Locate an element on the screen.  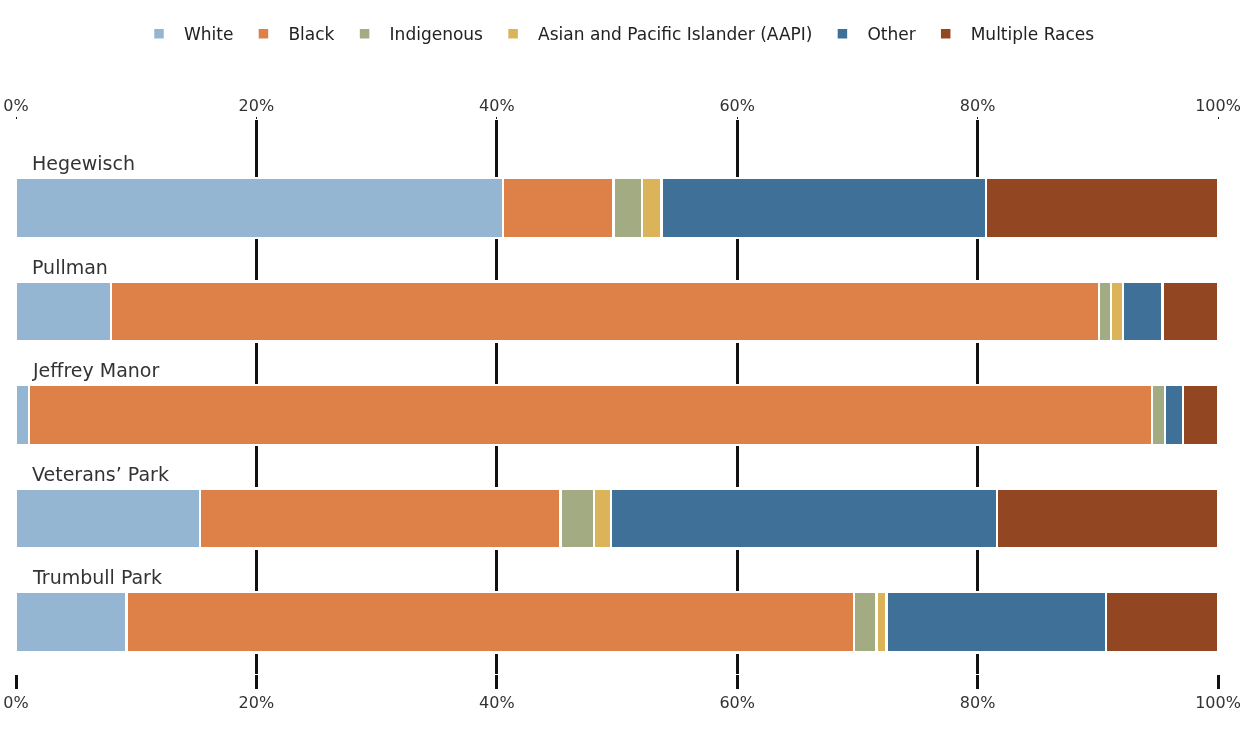
y-tick-label: Veterans’ Park is located at coordinates (100, 474).